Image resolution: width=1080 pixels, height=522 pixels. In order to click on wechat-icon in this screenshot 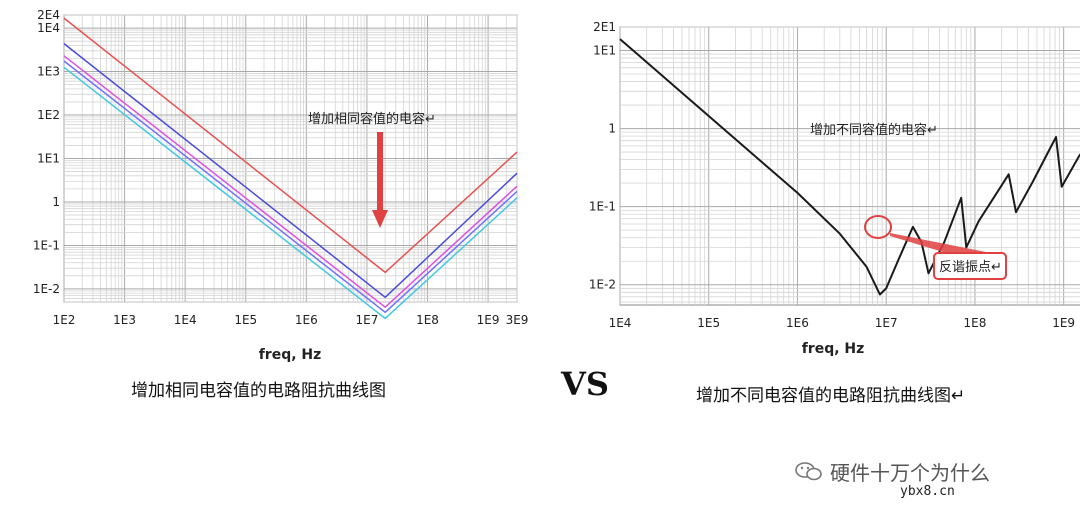, I will do `click(808, 471)`.